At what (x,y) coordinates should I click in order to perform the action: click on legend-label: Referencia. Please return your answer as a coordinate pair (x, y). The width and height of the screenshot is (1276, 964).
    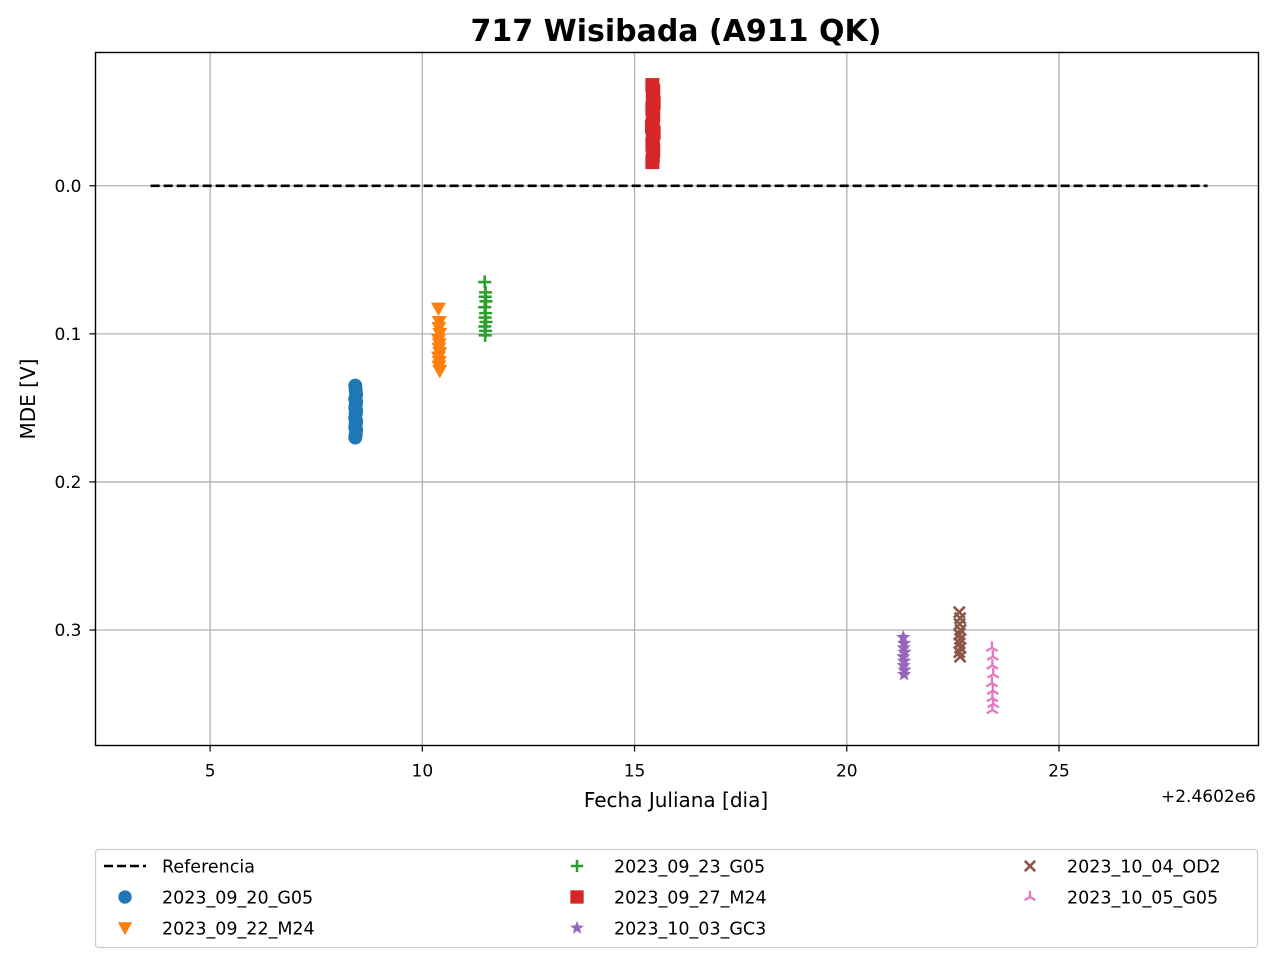
    Looking at the image, I should click on (208, 868).